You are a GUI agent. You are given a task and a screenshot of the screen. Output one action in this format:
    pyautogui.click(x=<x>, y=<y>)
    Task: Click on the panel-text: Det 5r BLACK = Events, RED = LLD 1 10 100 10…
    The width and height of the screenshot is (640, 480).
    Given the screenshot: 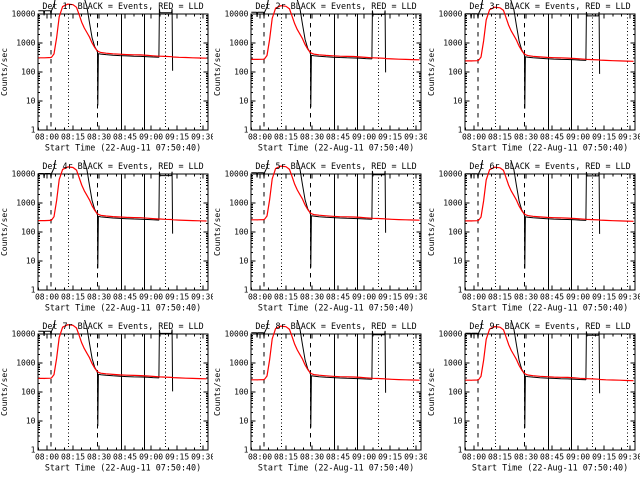 What is the action you would take?
    pyautogui.click(x=319, y=236)
    